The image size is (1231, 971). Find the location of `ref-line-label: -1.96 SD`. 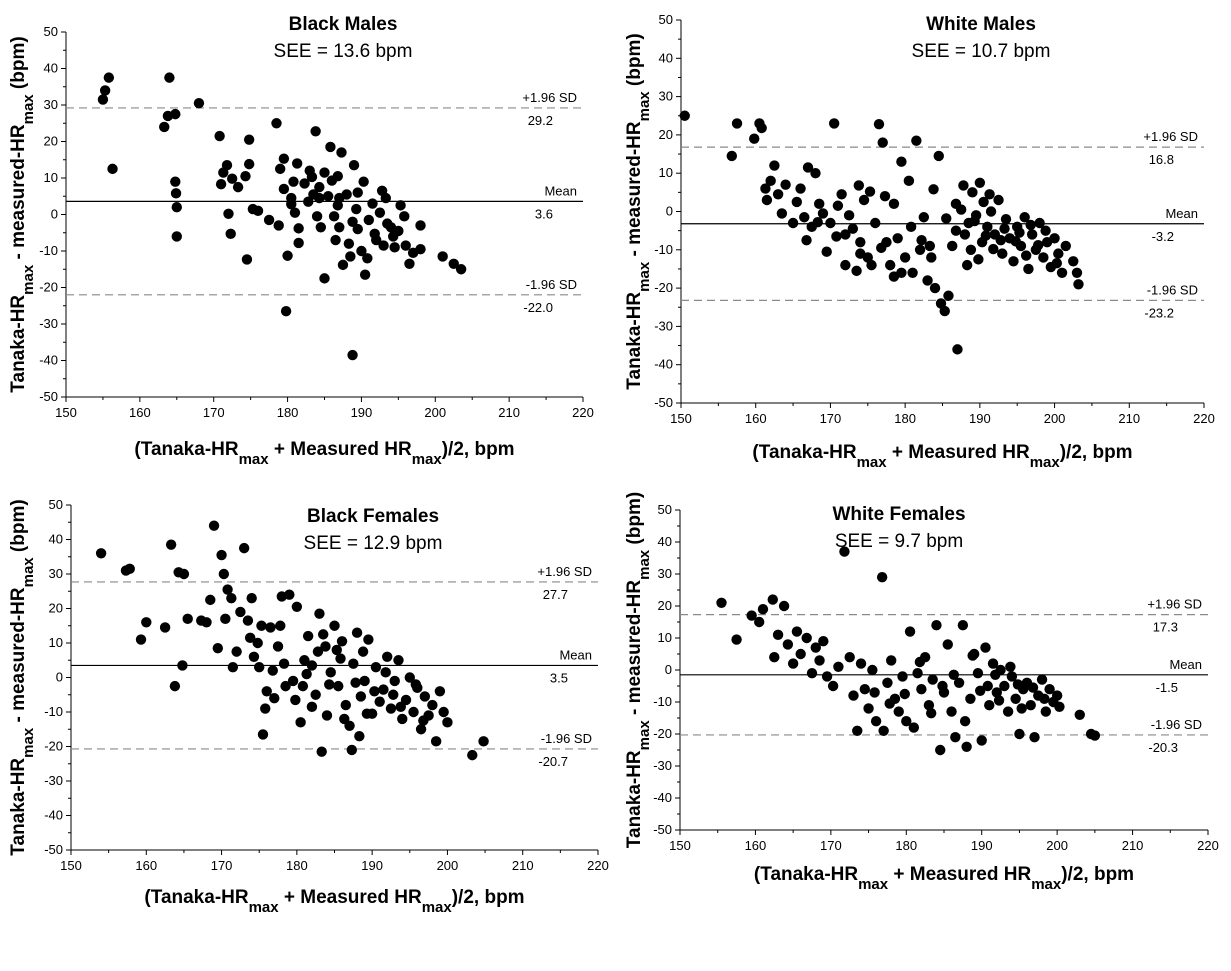

ref-line-label: -1.96 SD is located at coordinates (1172, 289).